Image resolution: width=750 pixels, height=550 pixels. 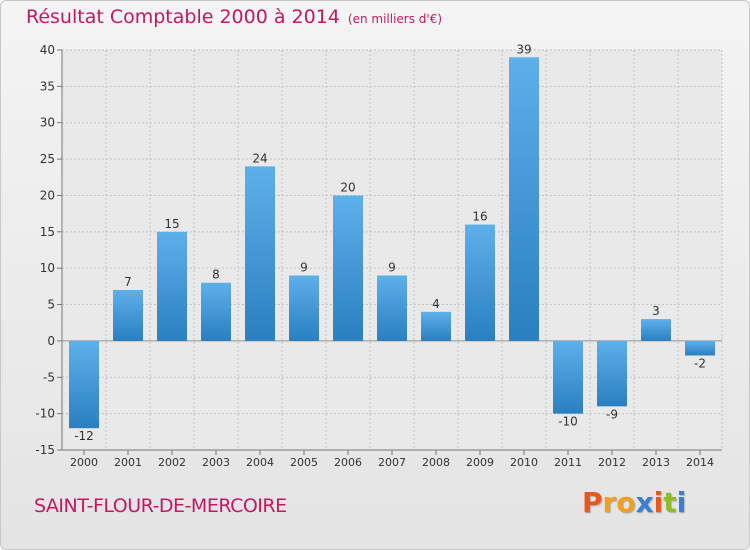 I want to click on title-text: Résultat Comptable 2000 à 2014, so click(x=183, y=17).